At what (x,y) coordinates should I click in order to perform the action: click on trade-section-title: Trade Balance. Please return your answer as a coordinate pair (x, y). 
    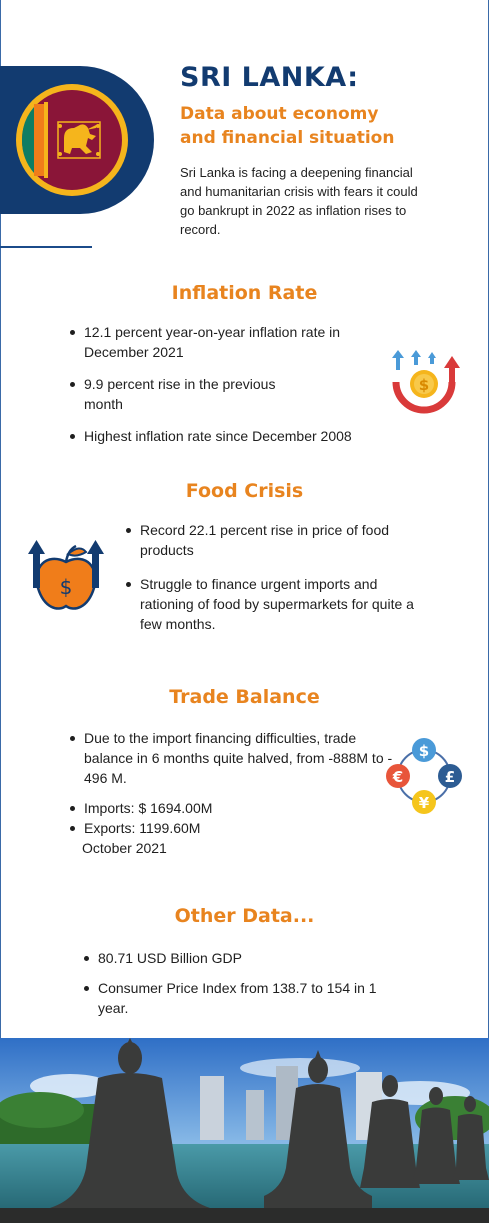
    Looking at the image, I should click on (244, 697).